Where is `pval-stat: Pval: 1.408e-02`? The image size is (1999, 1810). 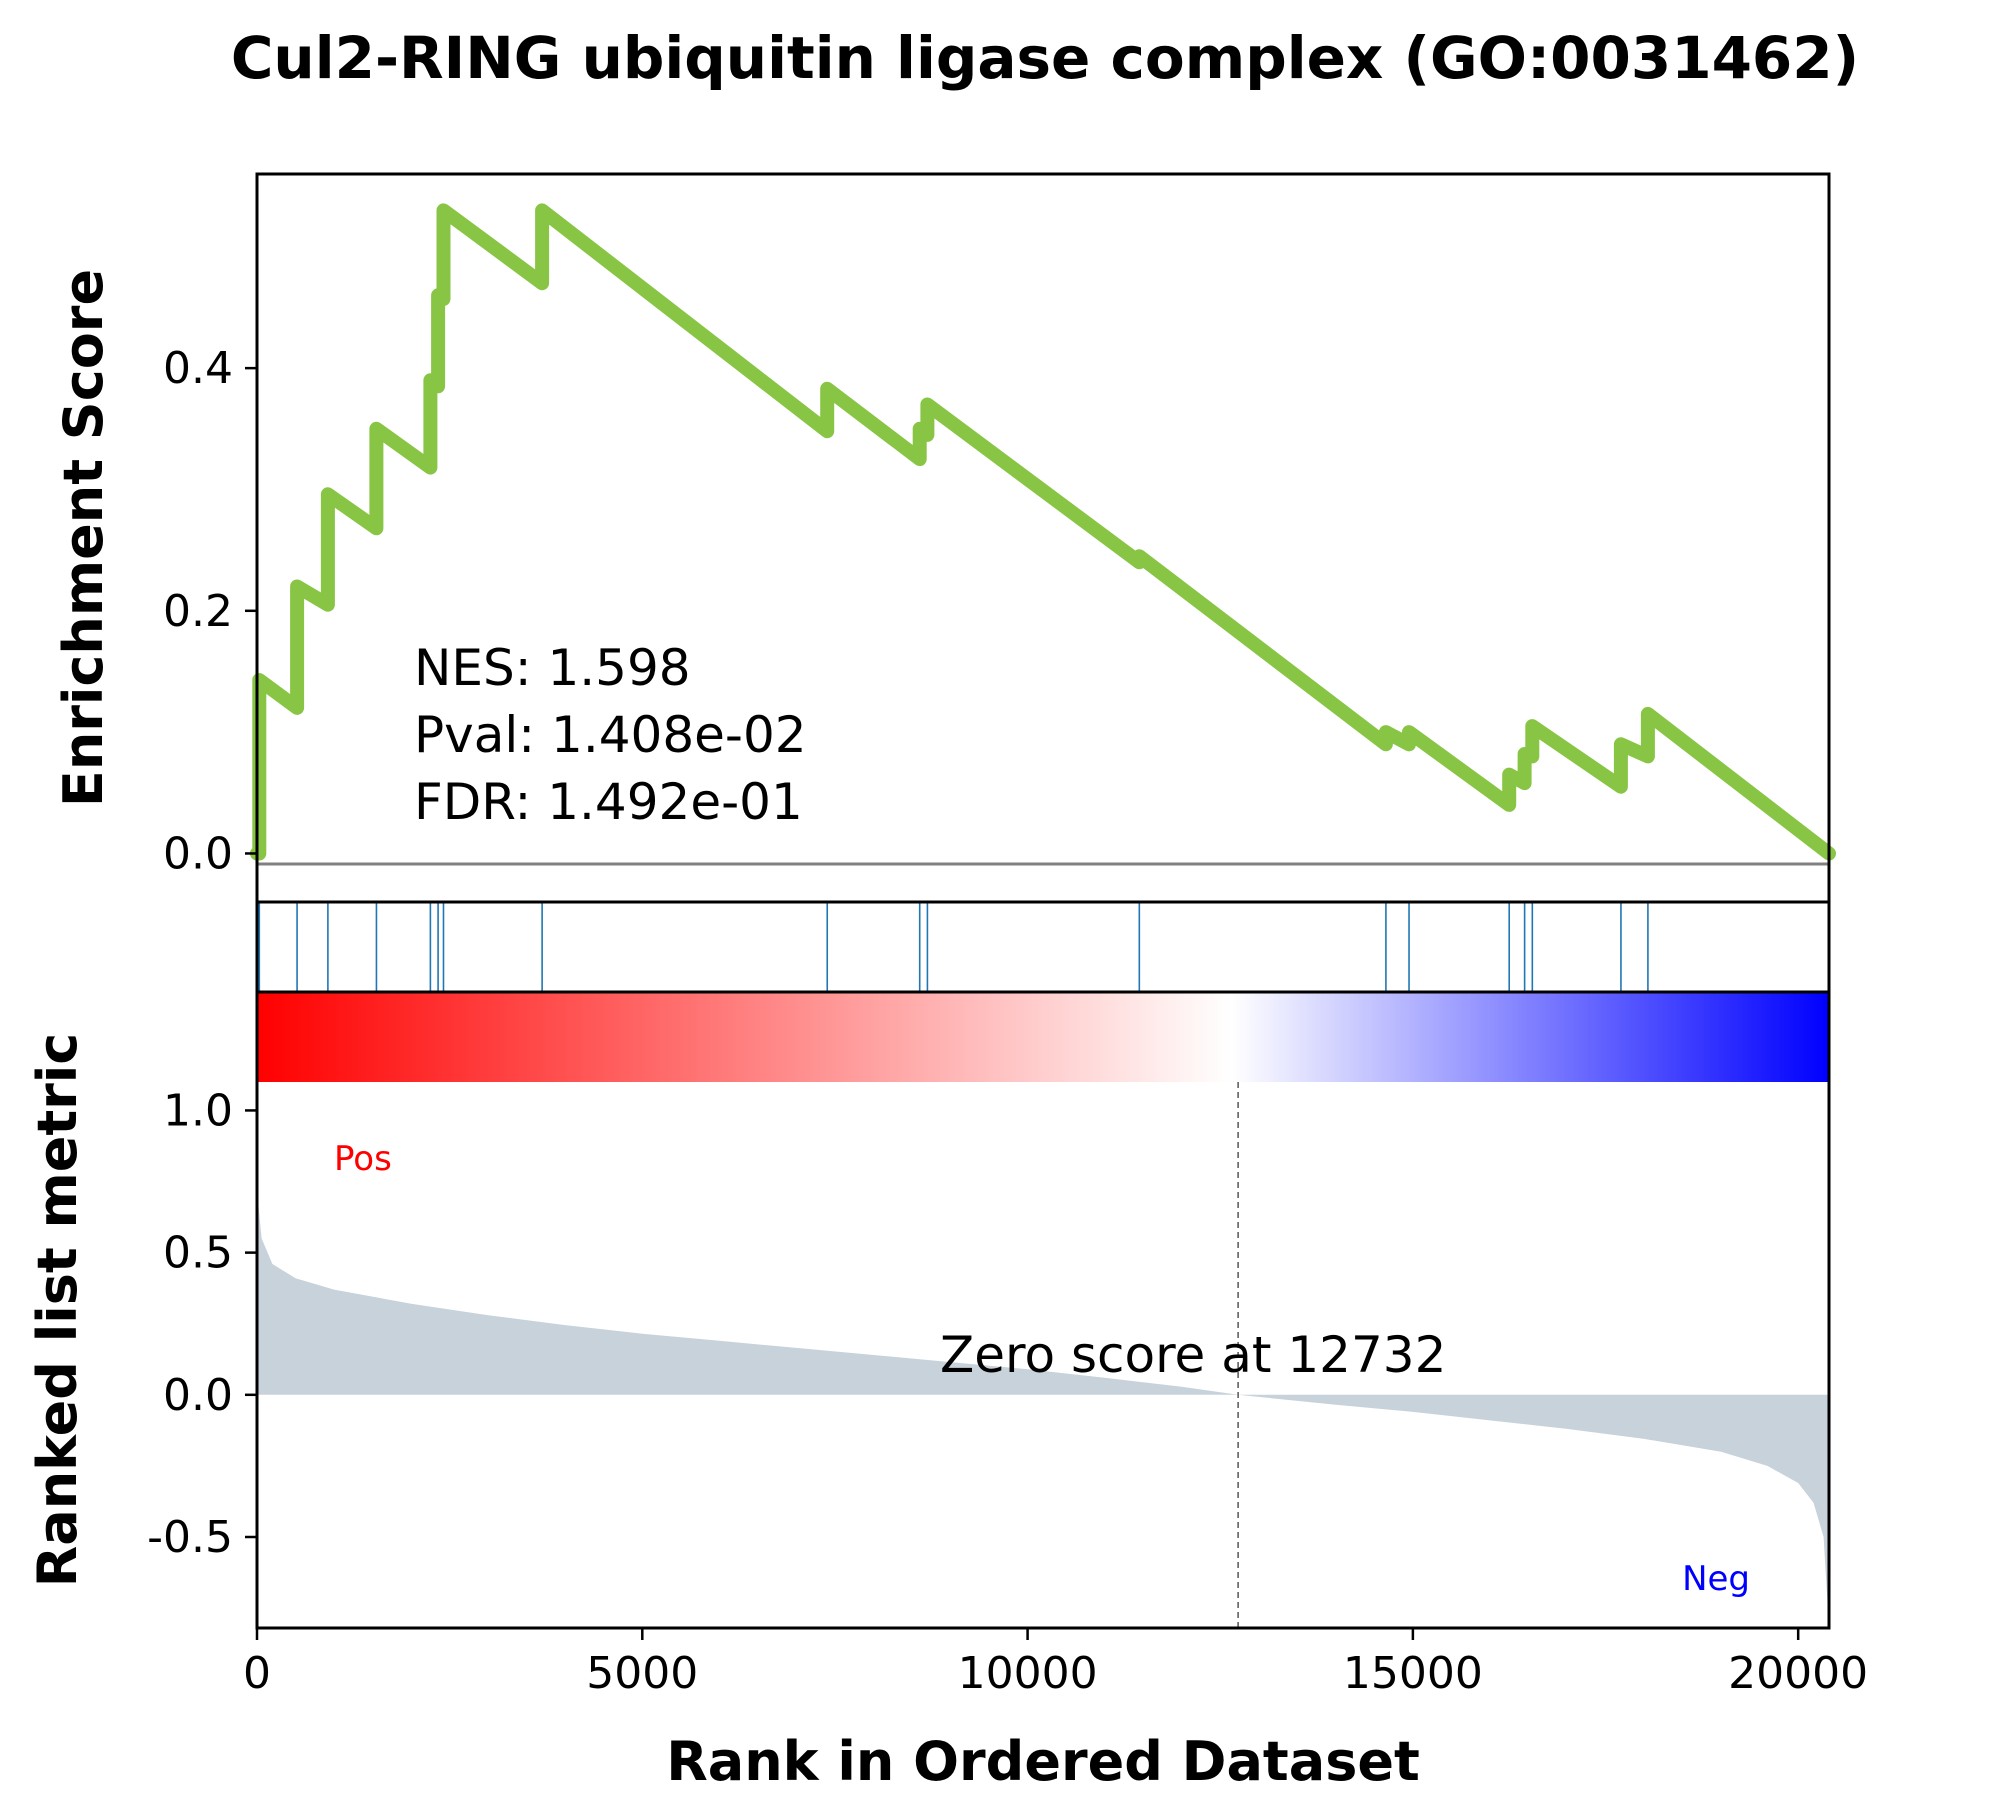 pval-stat: Pval: 1.408e-02 is located at coordinates (610, 735).